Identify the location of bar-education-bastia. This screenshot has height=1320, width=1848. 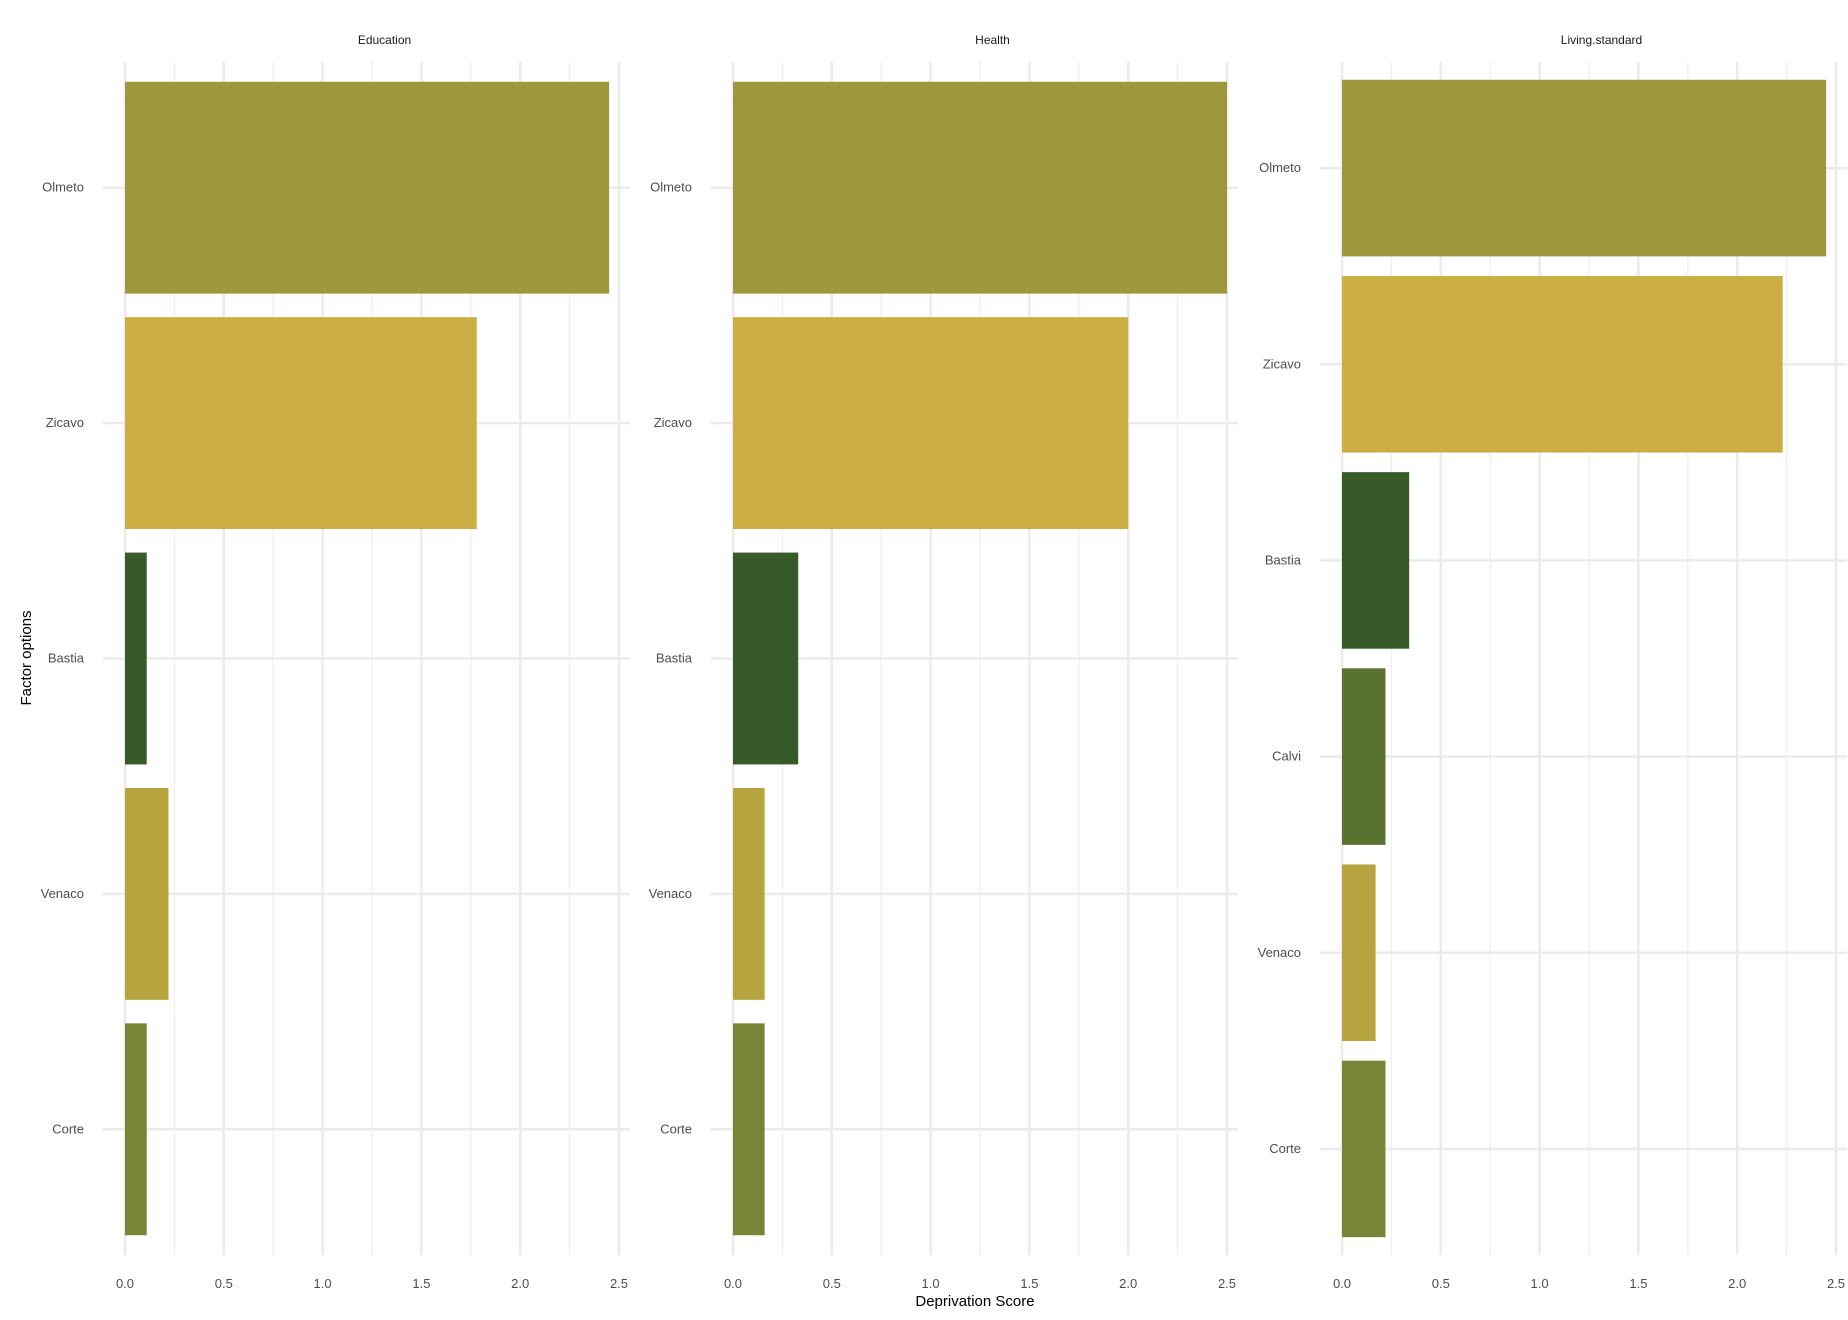
(136, 658).